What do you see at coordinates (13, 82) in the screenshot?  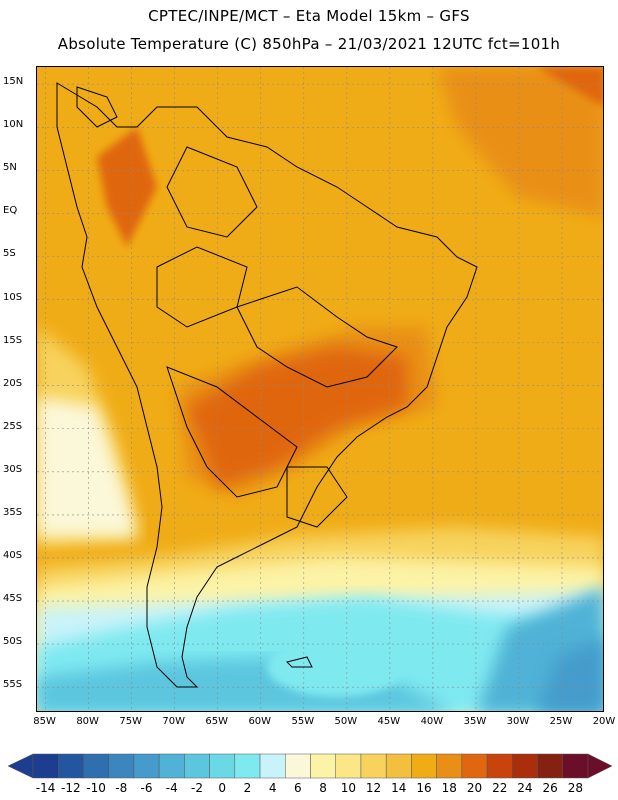 I see `lat-tick-label: 15N` at bounding box center [13, 82].